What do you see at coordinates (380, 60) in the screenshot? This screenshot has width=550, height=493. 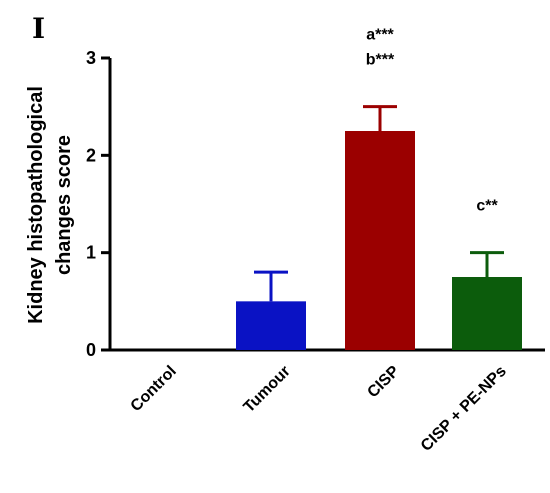 I see `significance-annotation: b***` at bounding box center [380, 60].